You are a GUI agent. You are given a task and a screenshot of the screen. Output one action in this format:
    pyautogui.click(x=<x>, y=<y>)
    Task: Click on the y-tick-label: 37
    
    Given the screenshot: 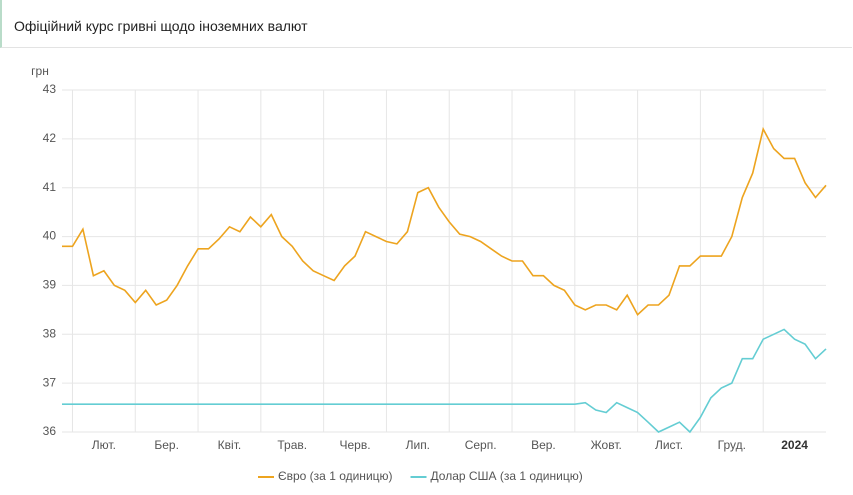 What is the action you would take?
    pyautogui.click(x=50, y=382)
    